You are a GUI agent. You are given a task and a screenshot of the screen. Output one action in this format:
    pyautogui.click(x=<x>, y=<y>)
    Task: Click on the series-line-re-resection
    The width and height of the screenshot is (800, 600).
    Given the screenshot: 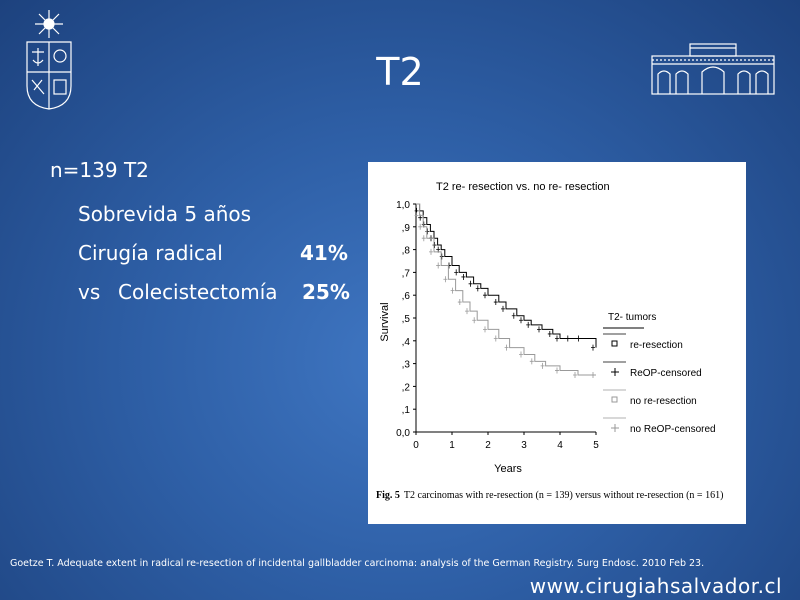 What is the action you would take?
    pyautogui.click(x=506, y=275)
    